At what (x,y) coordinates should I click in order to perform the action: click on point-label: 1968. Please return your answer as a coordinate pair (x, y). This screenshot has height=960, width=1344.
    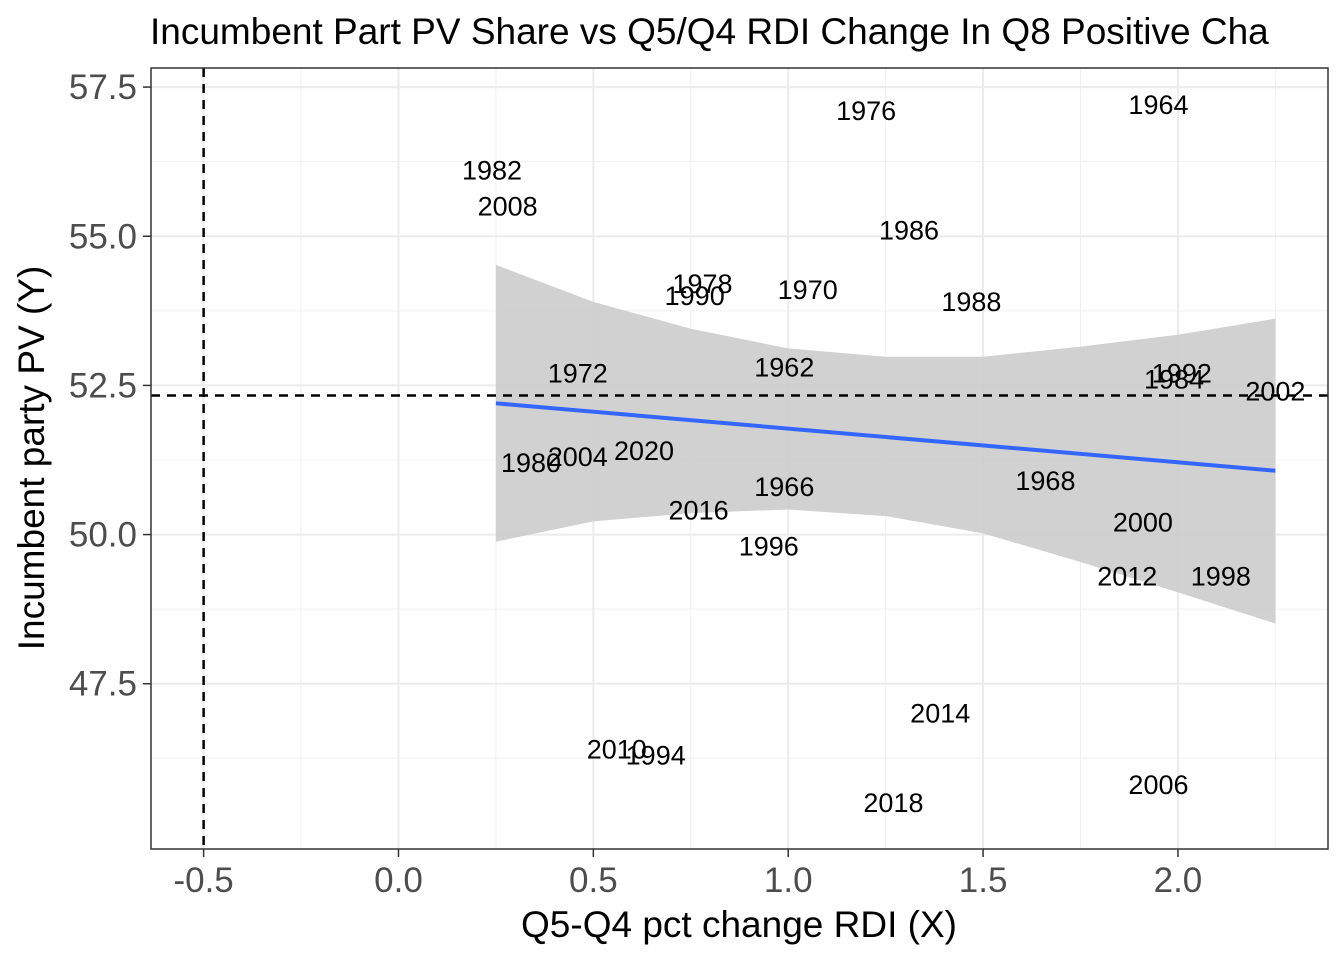
    Looking at the image, I should click on (1045, 481).